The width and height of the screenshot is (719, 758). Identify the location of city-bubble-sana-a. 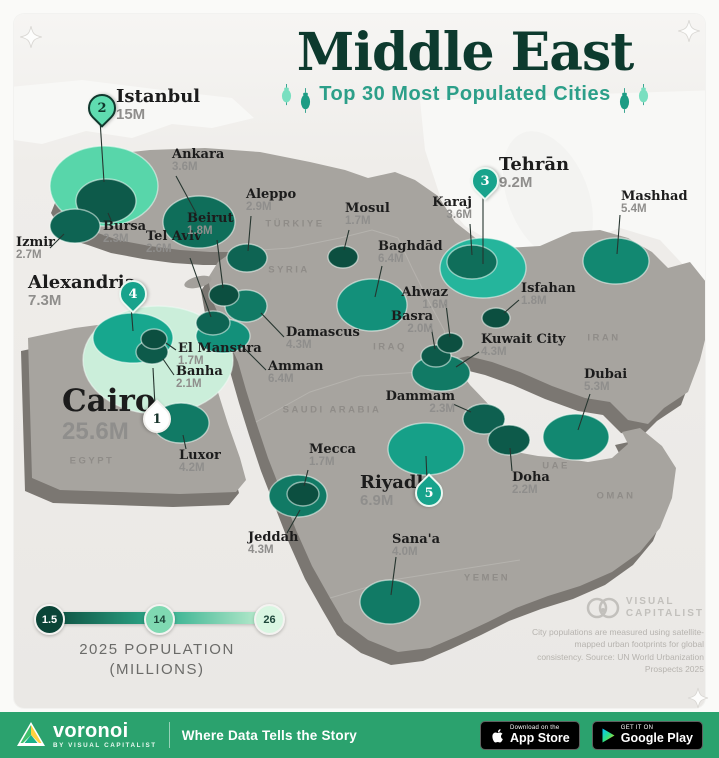
(390, 602).